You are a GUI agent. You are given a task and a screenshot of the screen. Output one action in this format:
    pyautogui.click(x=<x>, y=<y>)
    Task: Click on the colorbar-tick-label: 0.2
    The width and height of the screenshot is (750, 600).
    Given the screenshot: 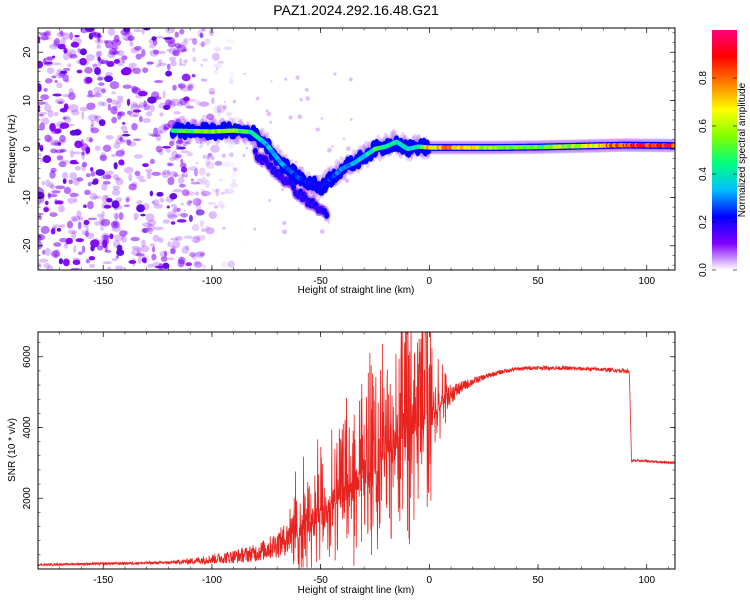 What is the action you would take?
    pyautogui.click(x=703, y=222)
    